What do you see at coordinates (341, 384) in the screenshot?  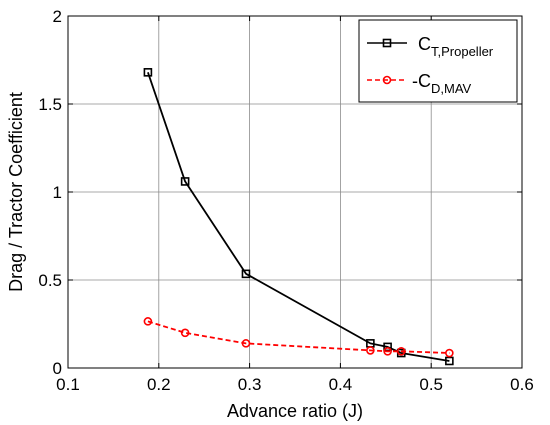 I see `x-tick-label: 0.4` at bounding box center [341, 384].